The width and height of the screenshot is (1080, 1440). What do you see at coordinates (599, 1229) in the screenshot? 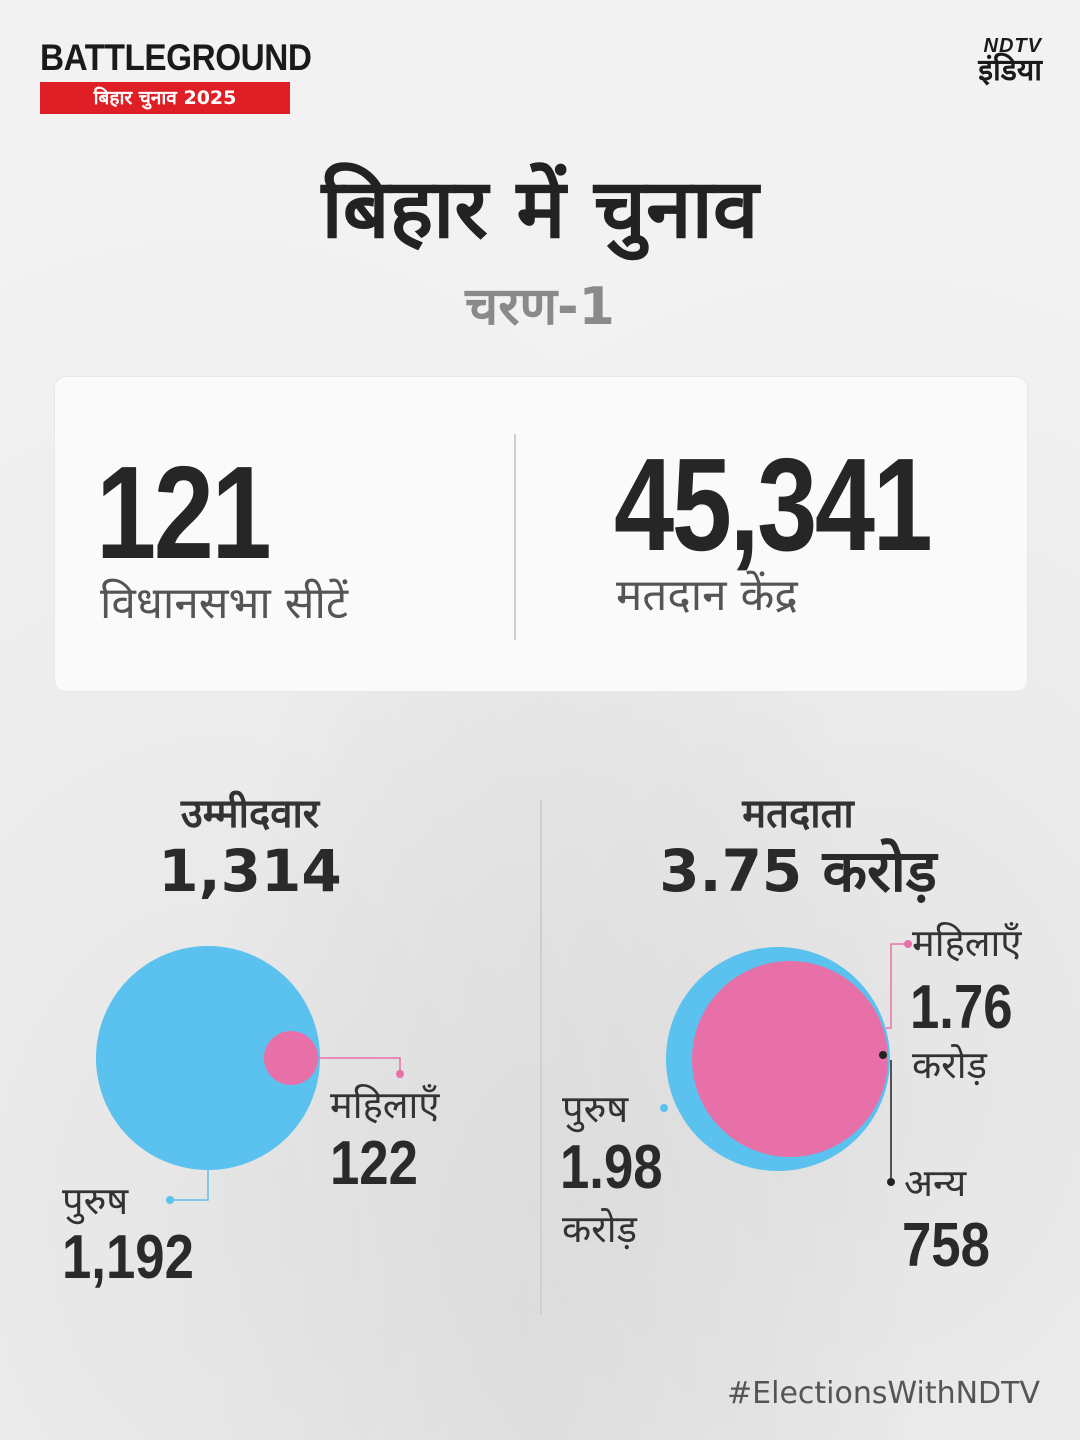
I see `voters-men-unit: करोड़` at bounding box center [599, 1229].